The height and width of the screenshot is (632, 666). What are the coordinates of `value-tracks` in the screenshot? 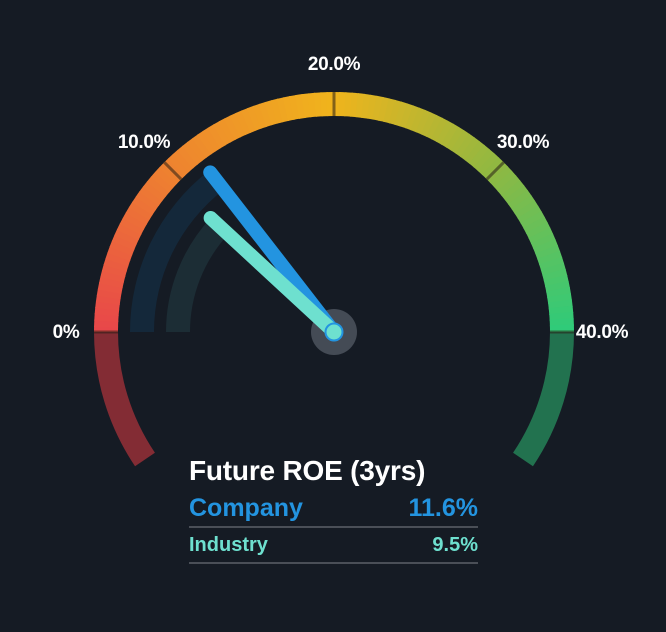 It's located at (179, 251).